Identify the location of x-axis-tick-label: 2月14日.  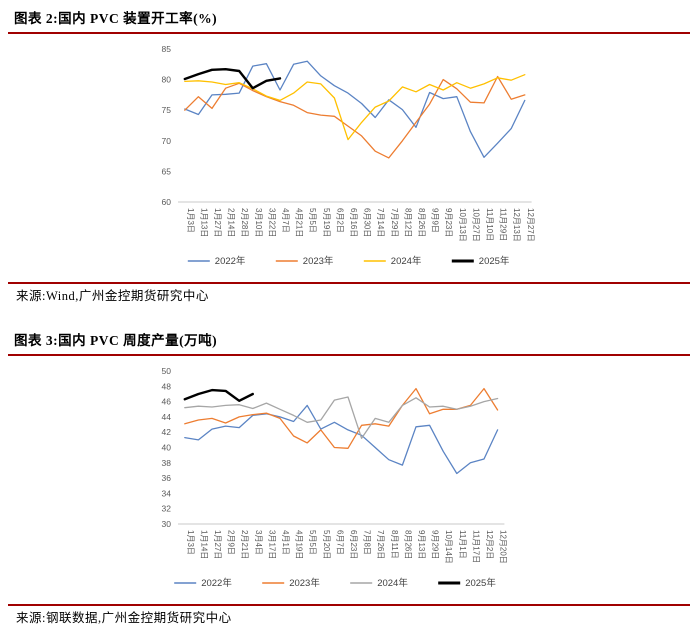
(231, 222).